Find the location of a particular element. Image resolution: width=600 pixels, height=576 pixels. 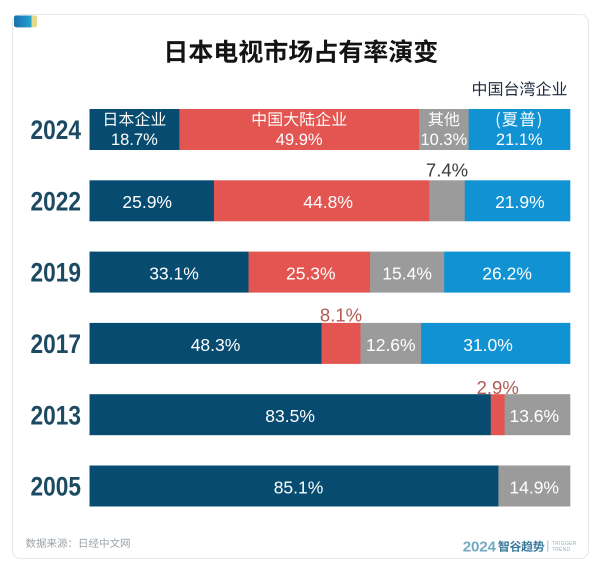

svg-text: 49.9% is located at coordinates (299, 140).